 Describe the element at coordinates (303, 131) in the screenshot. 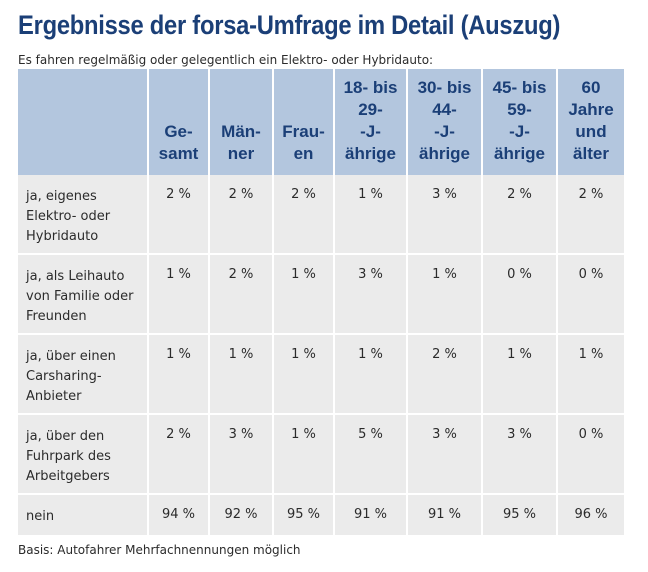

I see `header-line: Frau-` at that location.